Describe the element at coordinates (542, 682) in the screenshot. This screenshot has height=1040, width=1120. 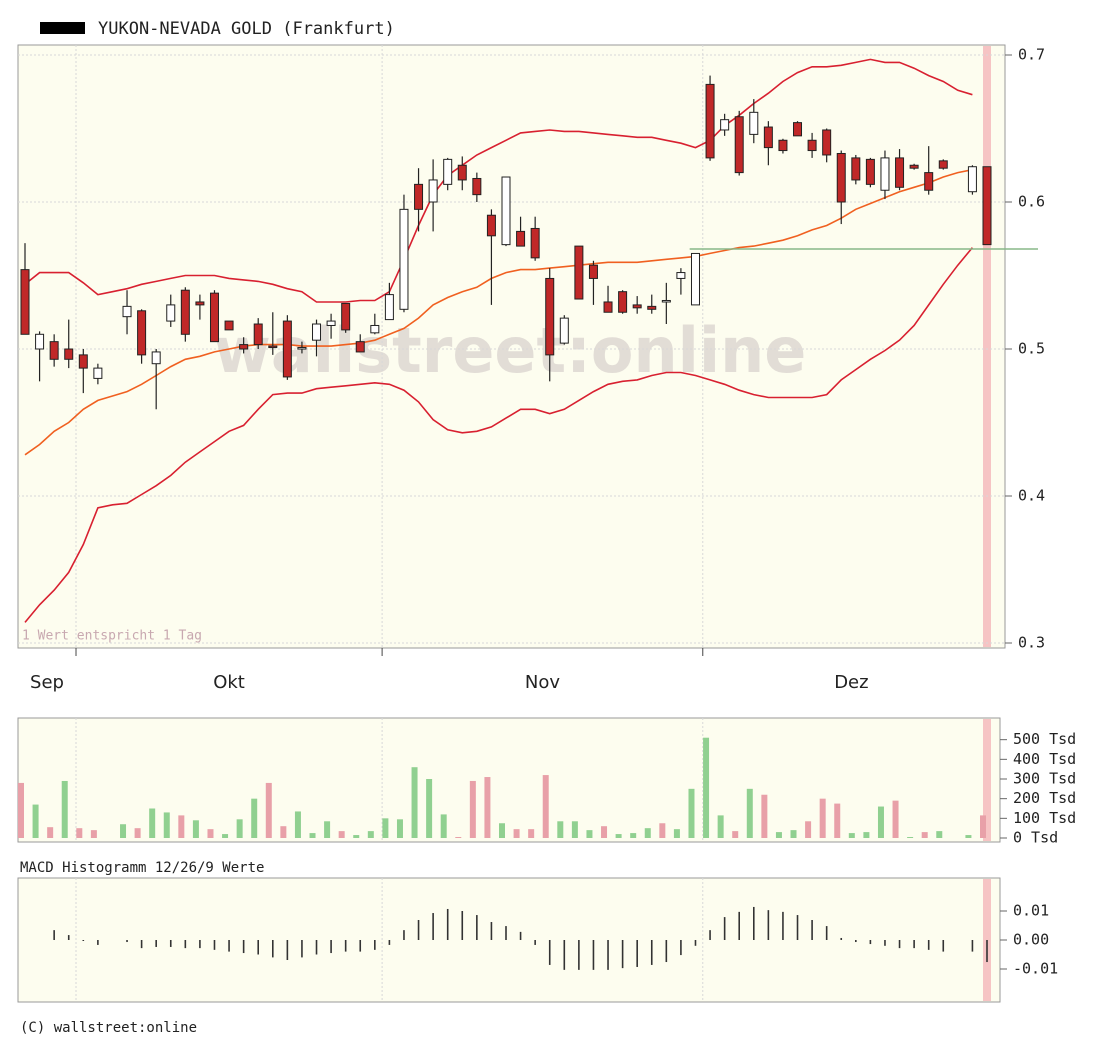
I see `month-label: Nov` at that location.